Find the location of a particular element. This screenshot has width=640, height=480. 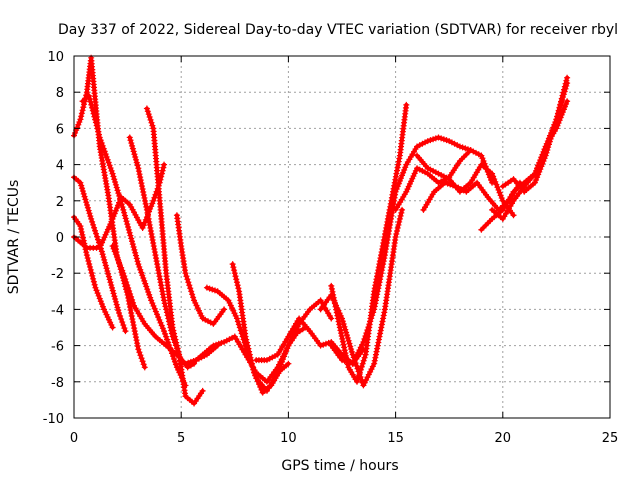

series-line is located at coordinates (401, 250).